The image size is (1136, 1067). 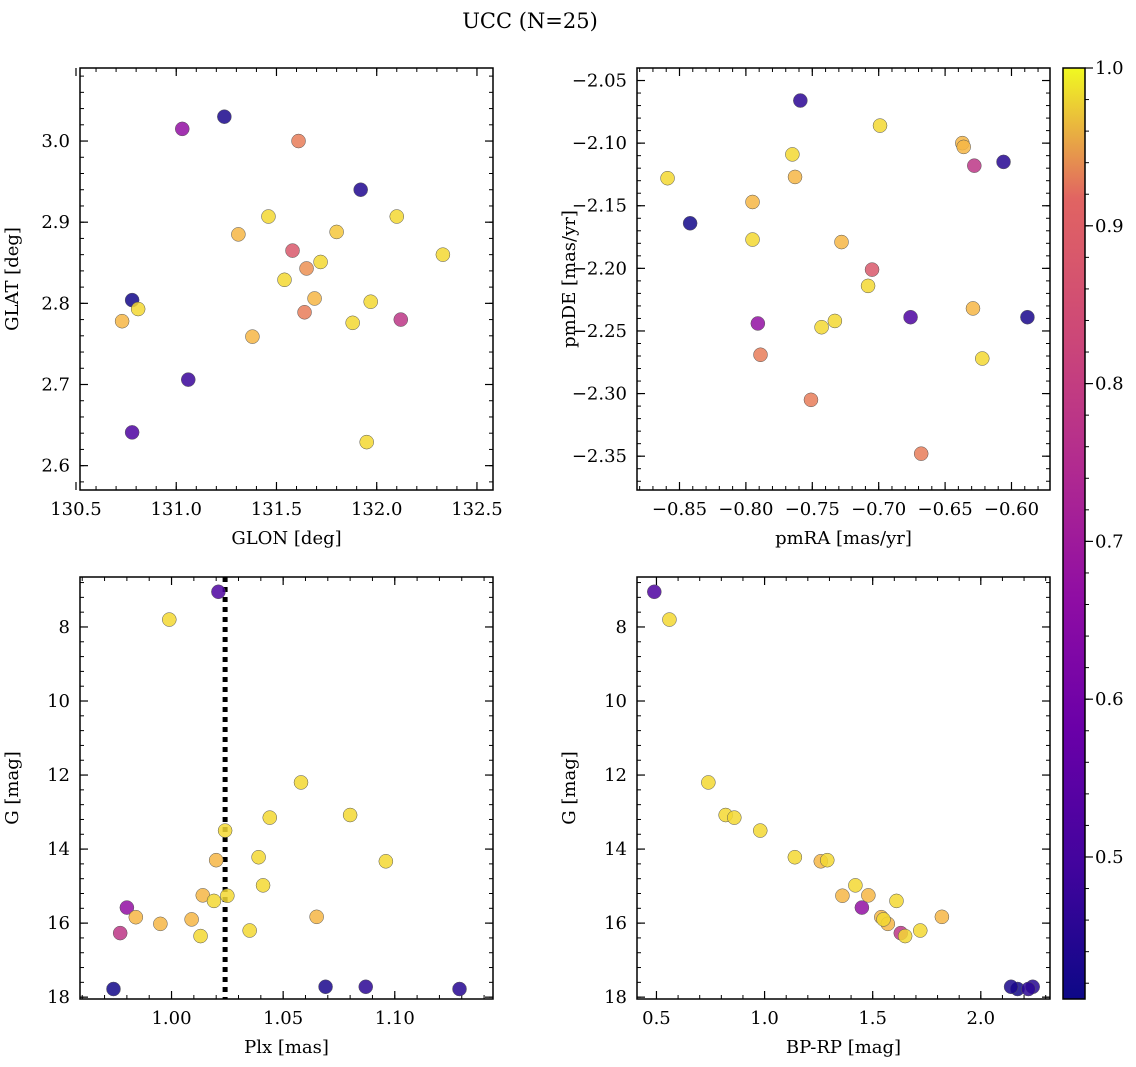 I want to click on x-tick-label: 130.5, so click(x=76, y=509).